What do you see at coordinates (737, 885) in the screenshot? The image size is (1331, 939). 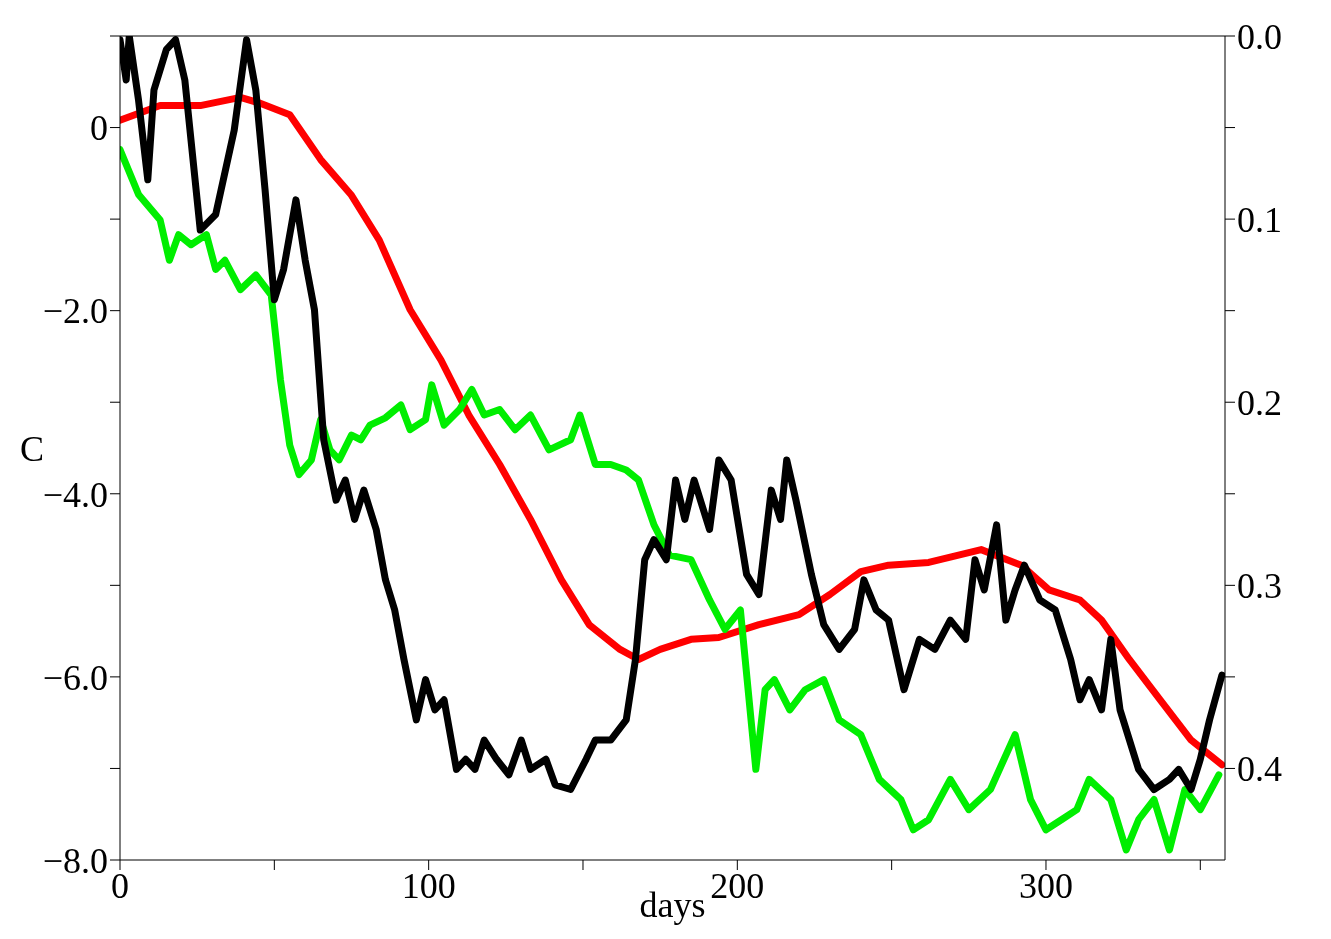 I see `x-tick-label: 200` at bounding box center [737, 885].